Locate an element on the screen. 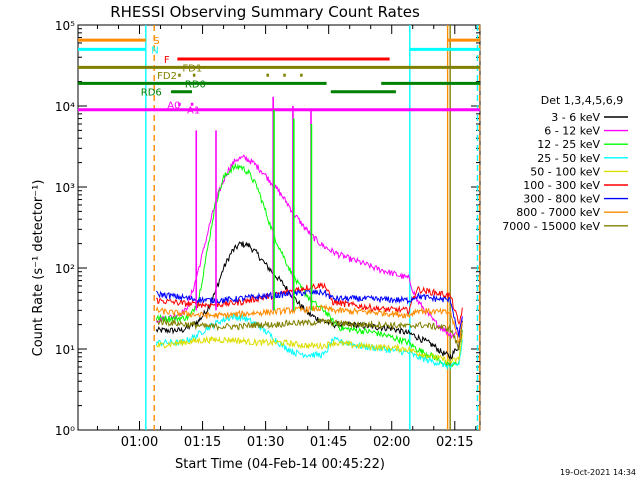 Image resolution: width=640 pixels, height=480 pixels. y-tick-label: 10¹ is located at coordinates (65, 350).